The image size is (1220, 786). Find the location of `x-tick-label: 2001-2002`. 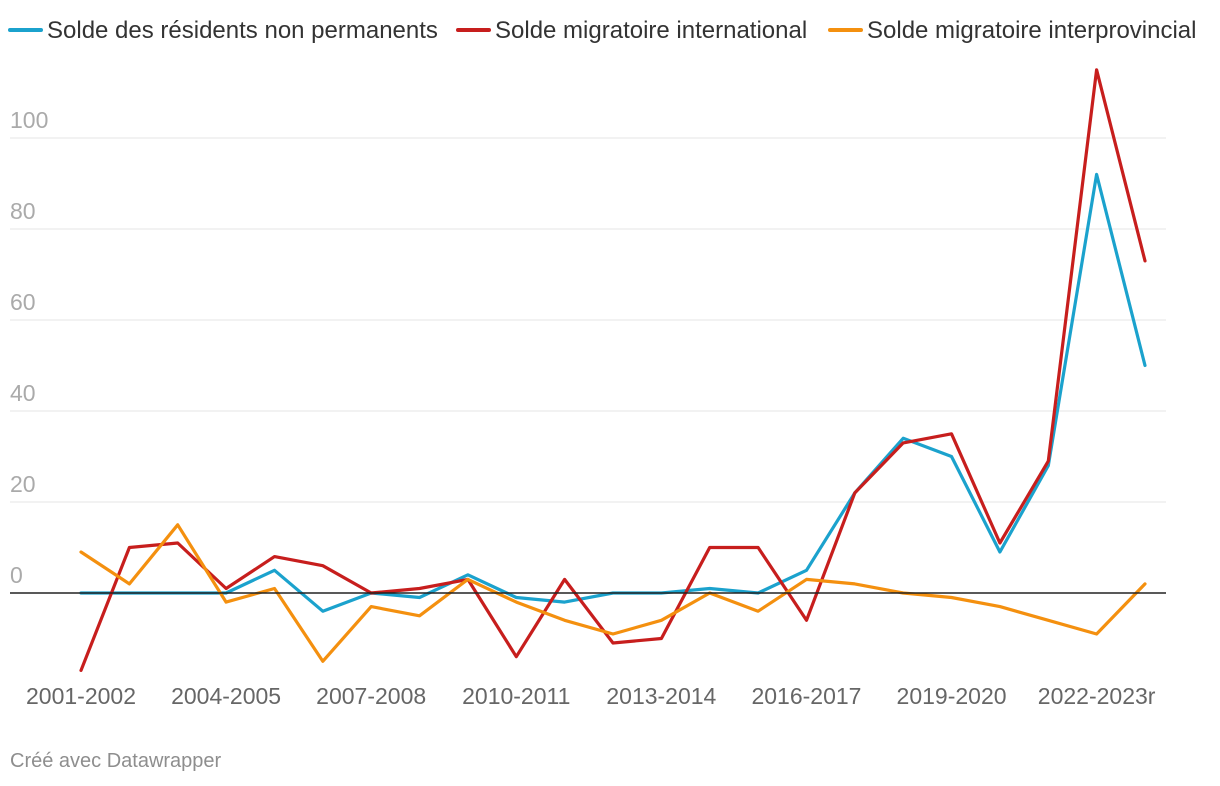

x-tick-label: 2001-2002 is located at coordinates (81, 696).